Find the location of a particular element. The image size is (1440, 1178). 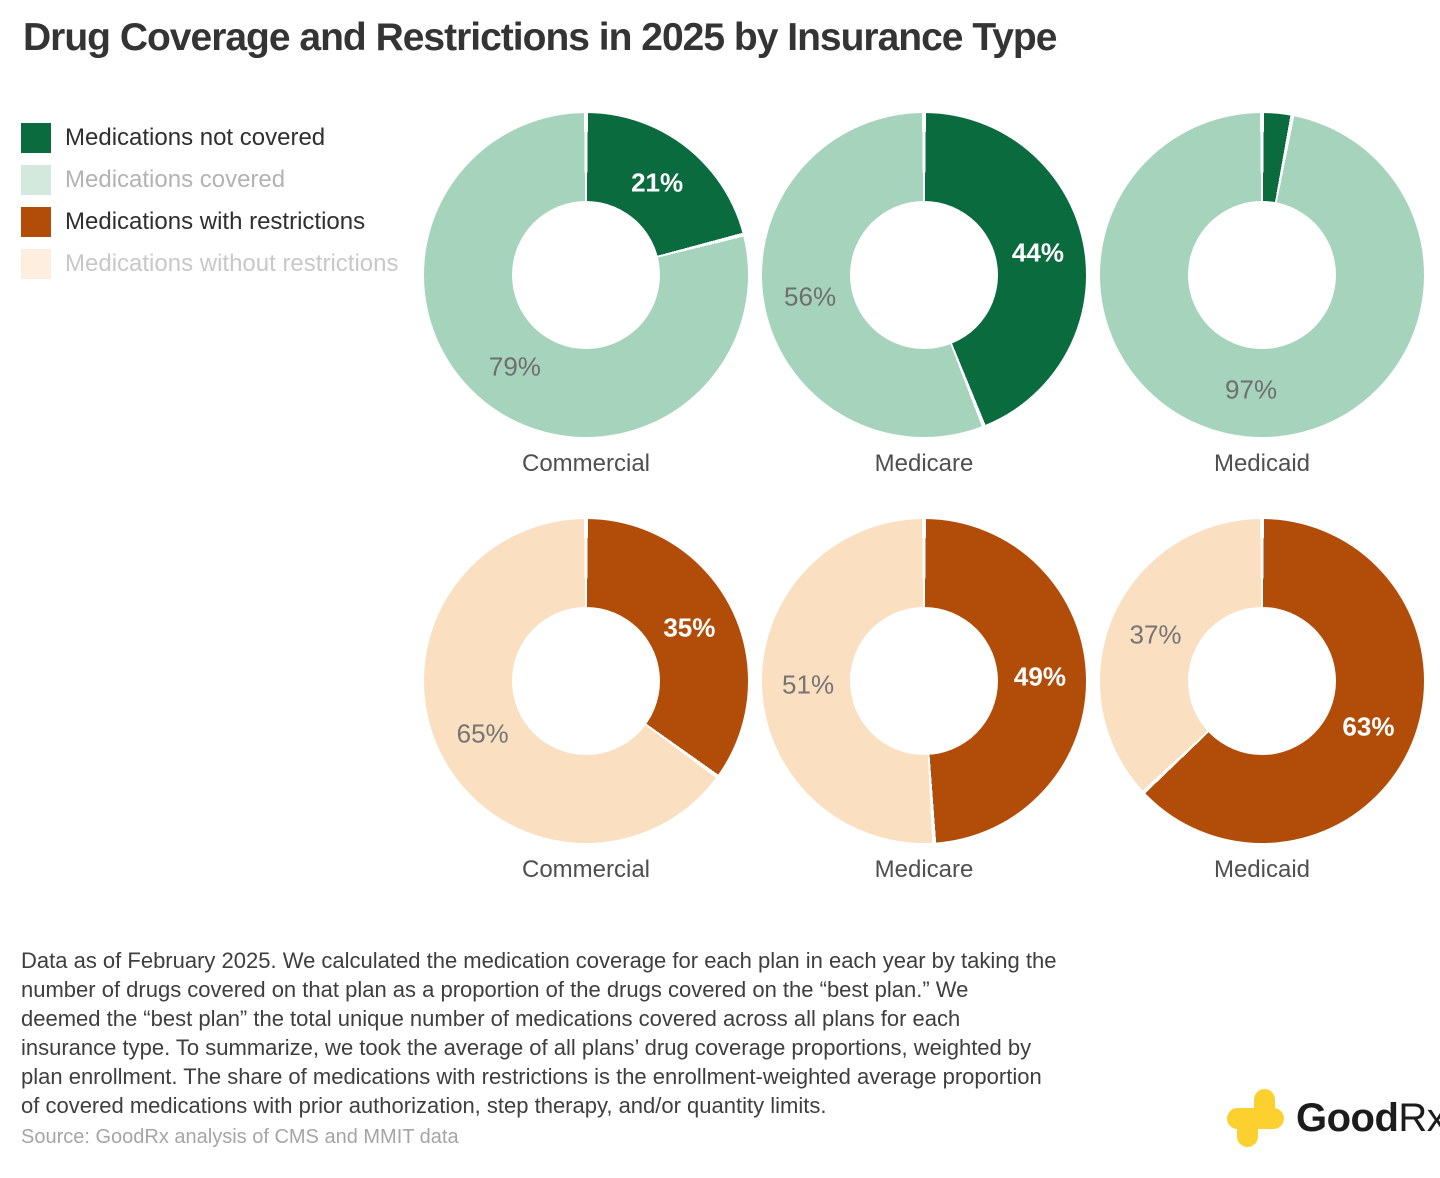

donut-chart-restrictions-commercial: 35% 65% Commercial is located at coordinates (586, 701).